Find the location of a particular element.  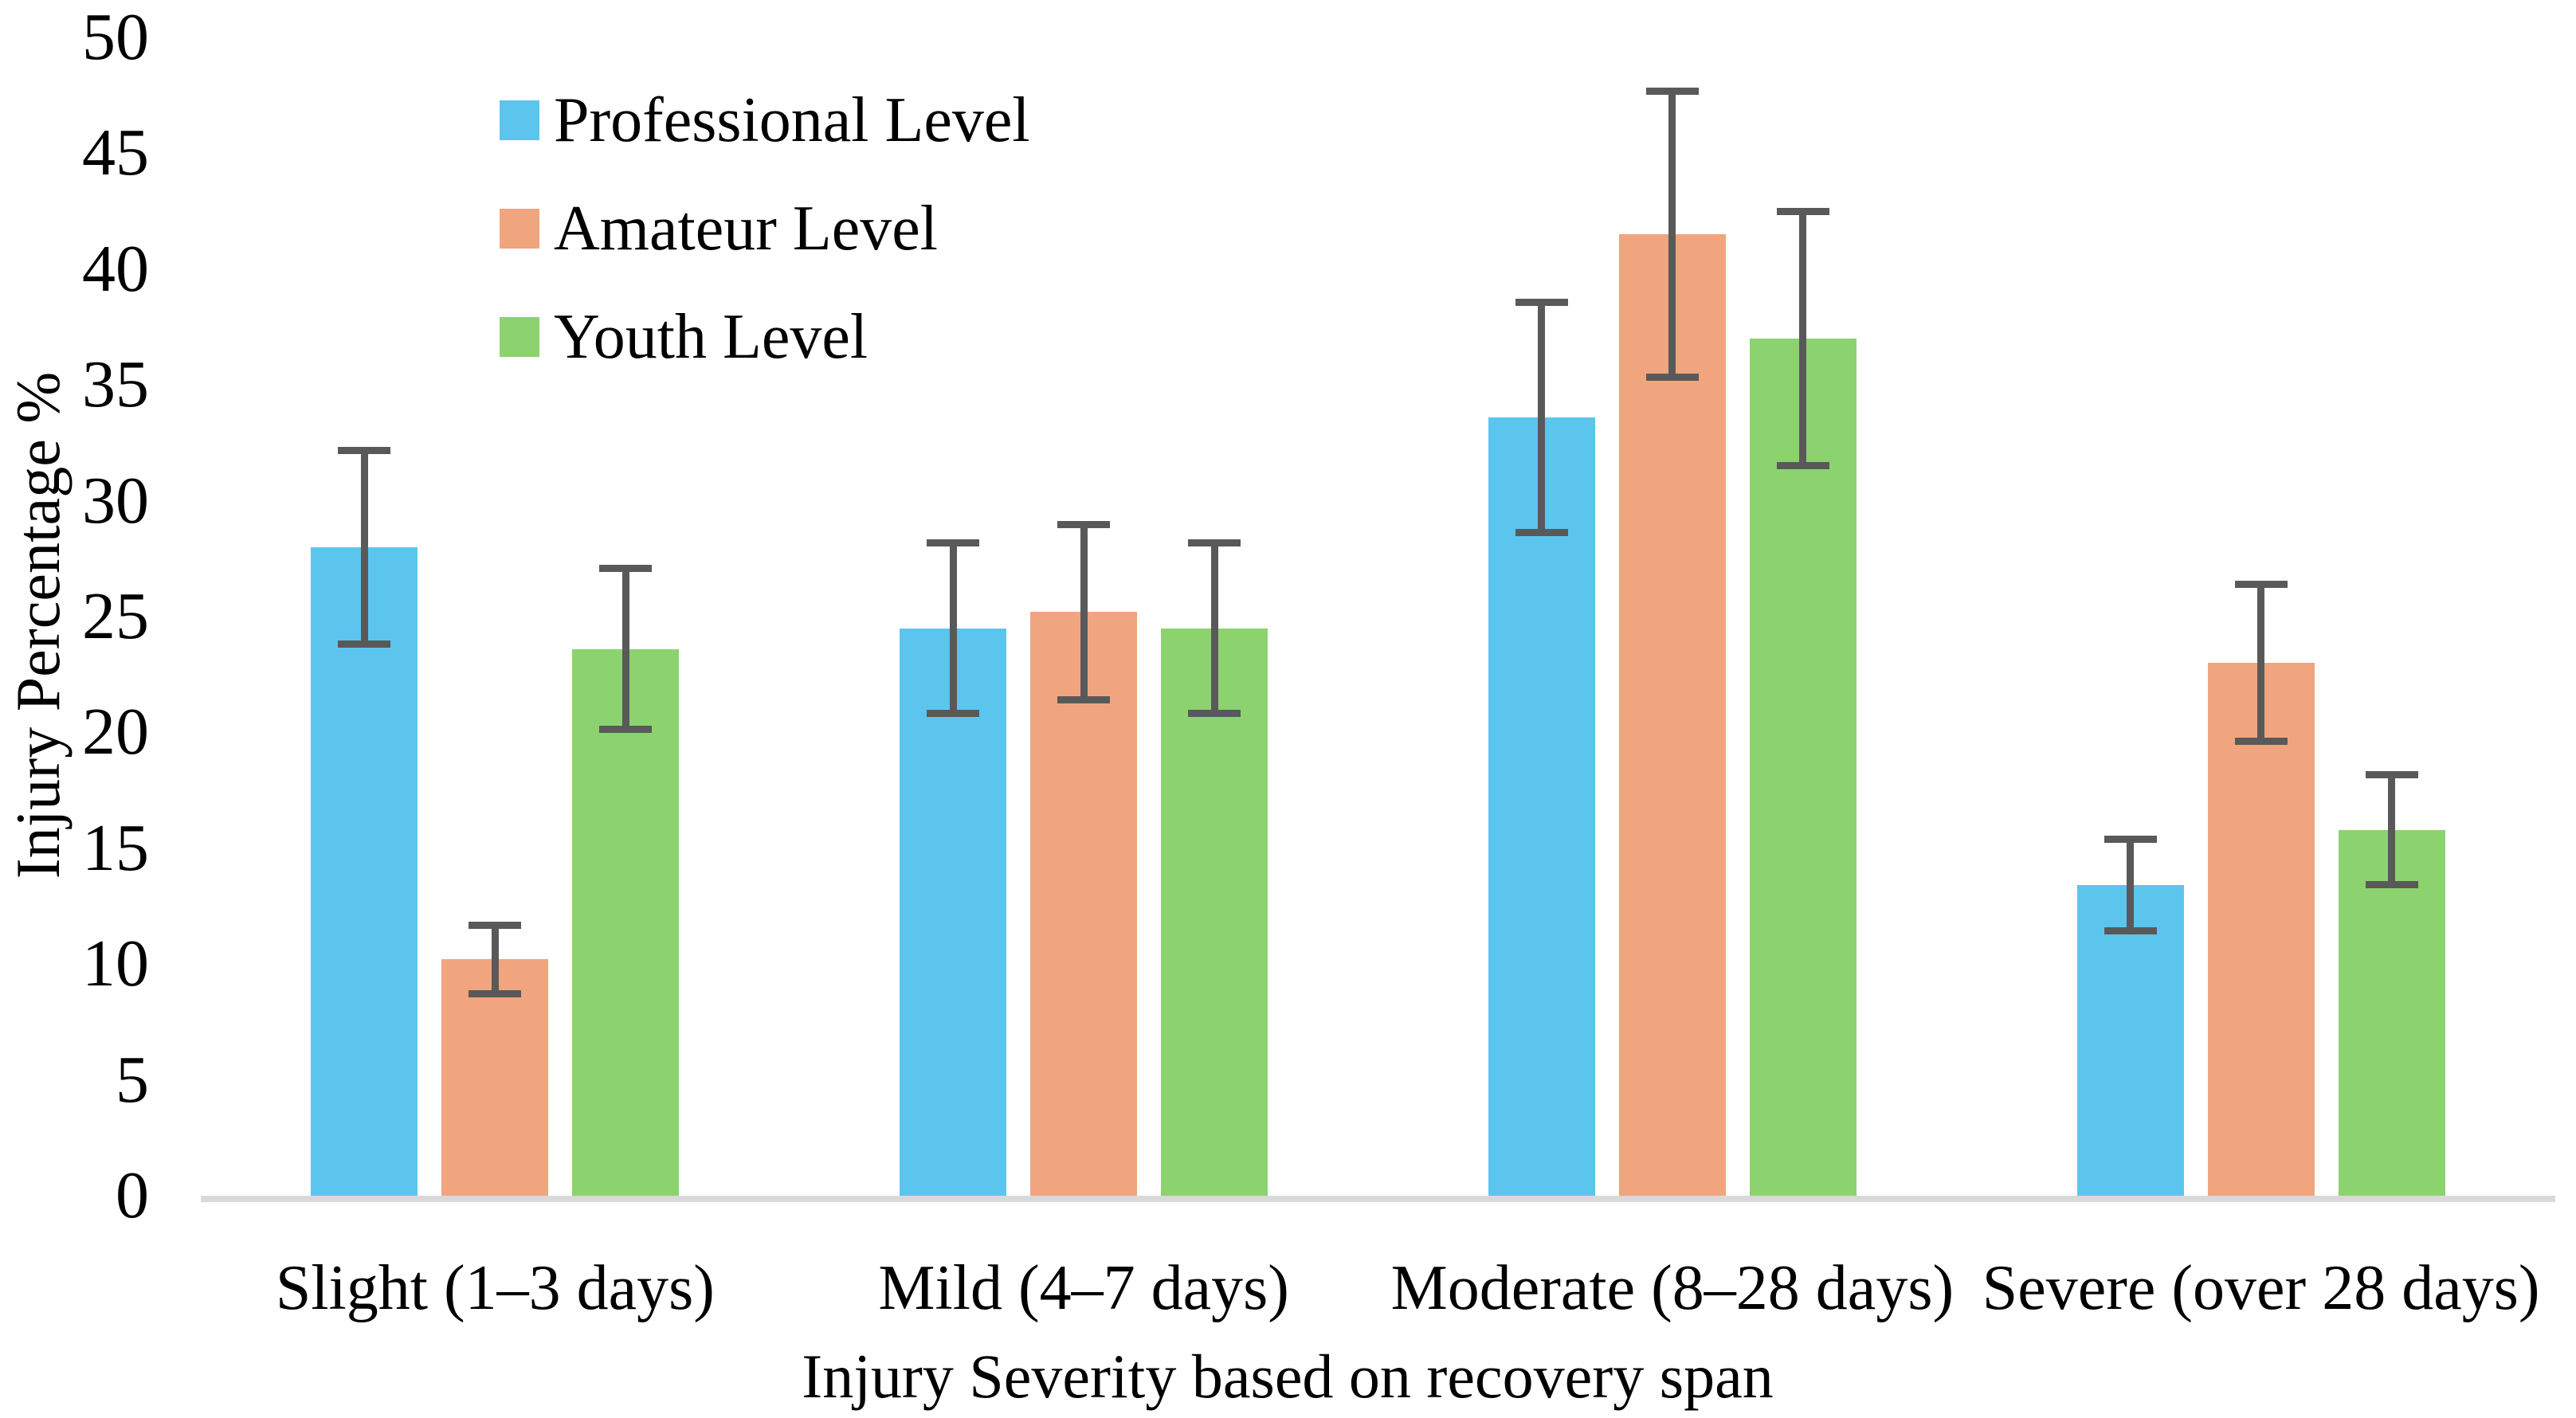

category-label: Moderate (8–28 days) is located at coordinates (1672, 1288).